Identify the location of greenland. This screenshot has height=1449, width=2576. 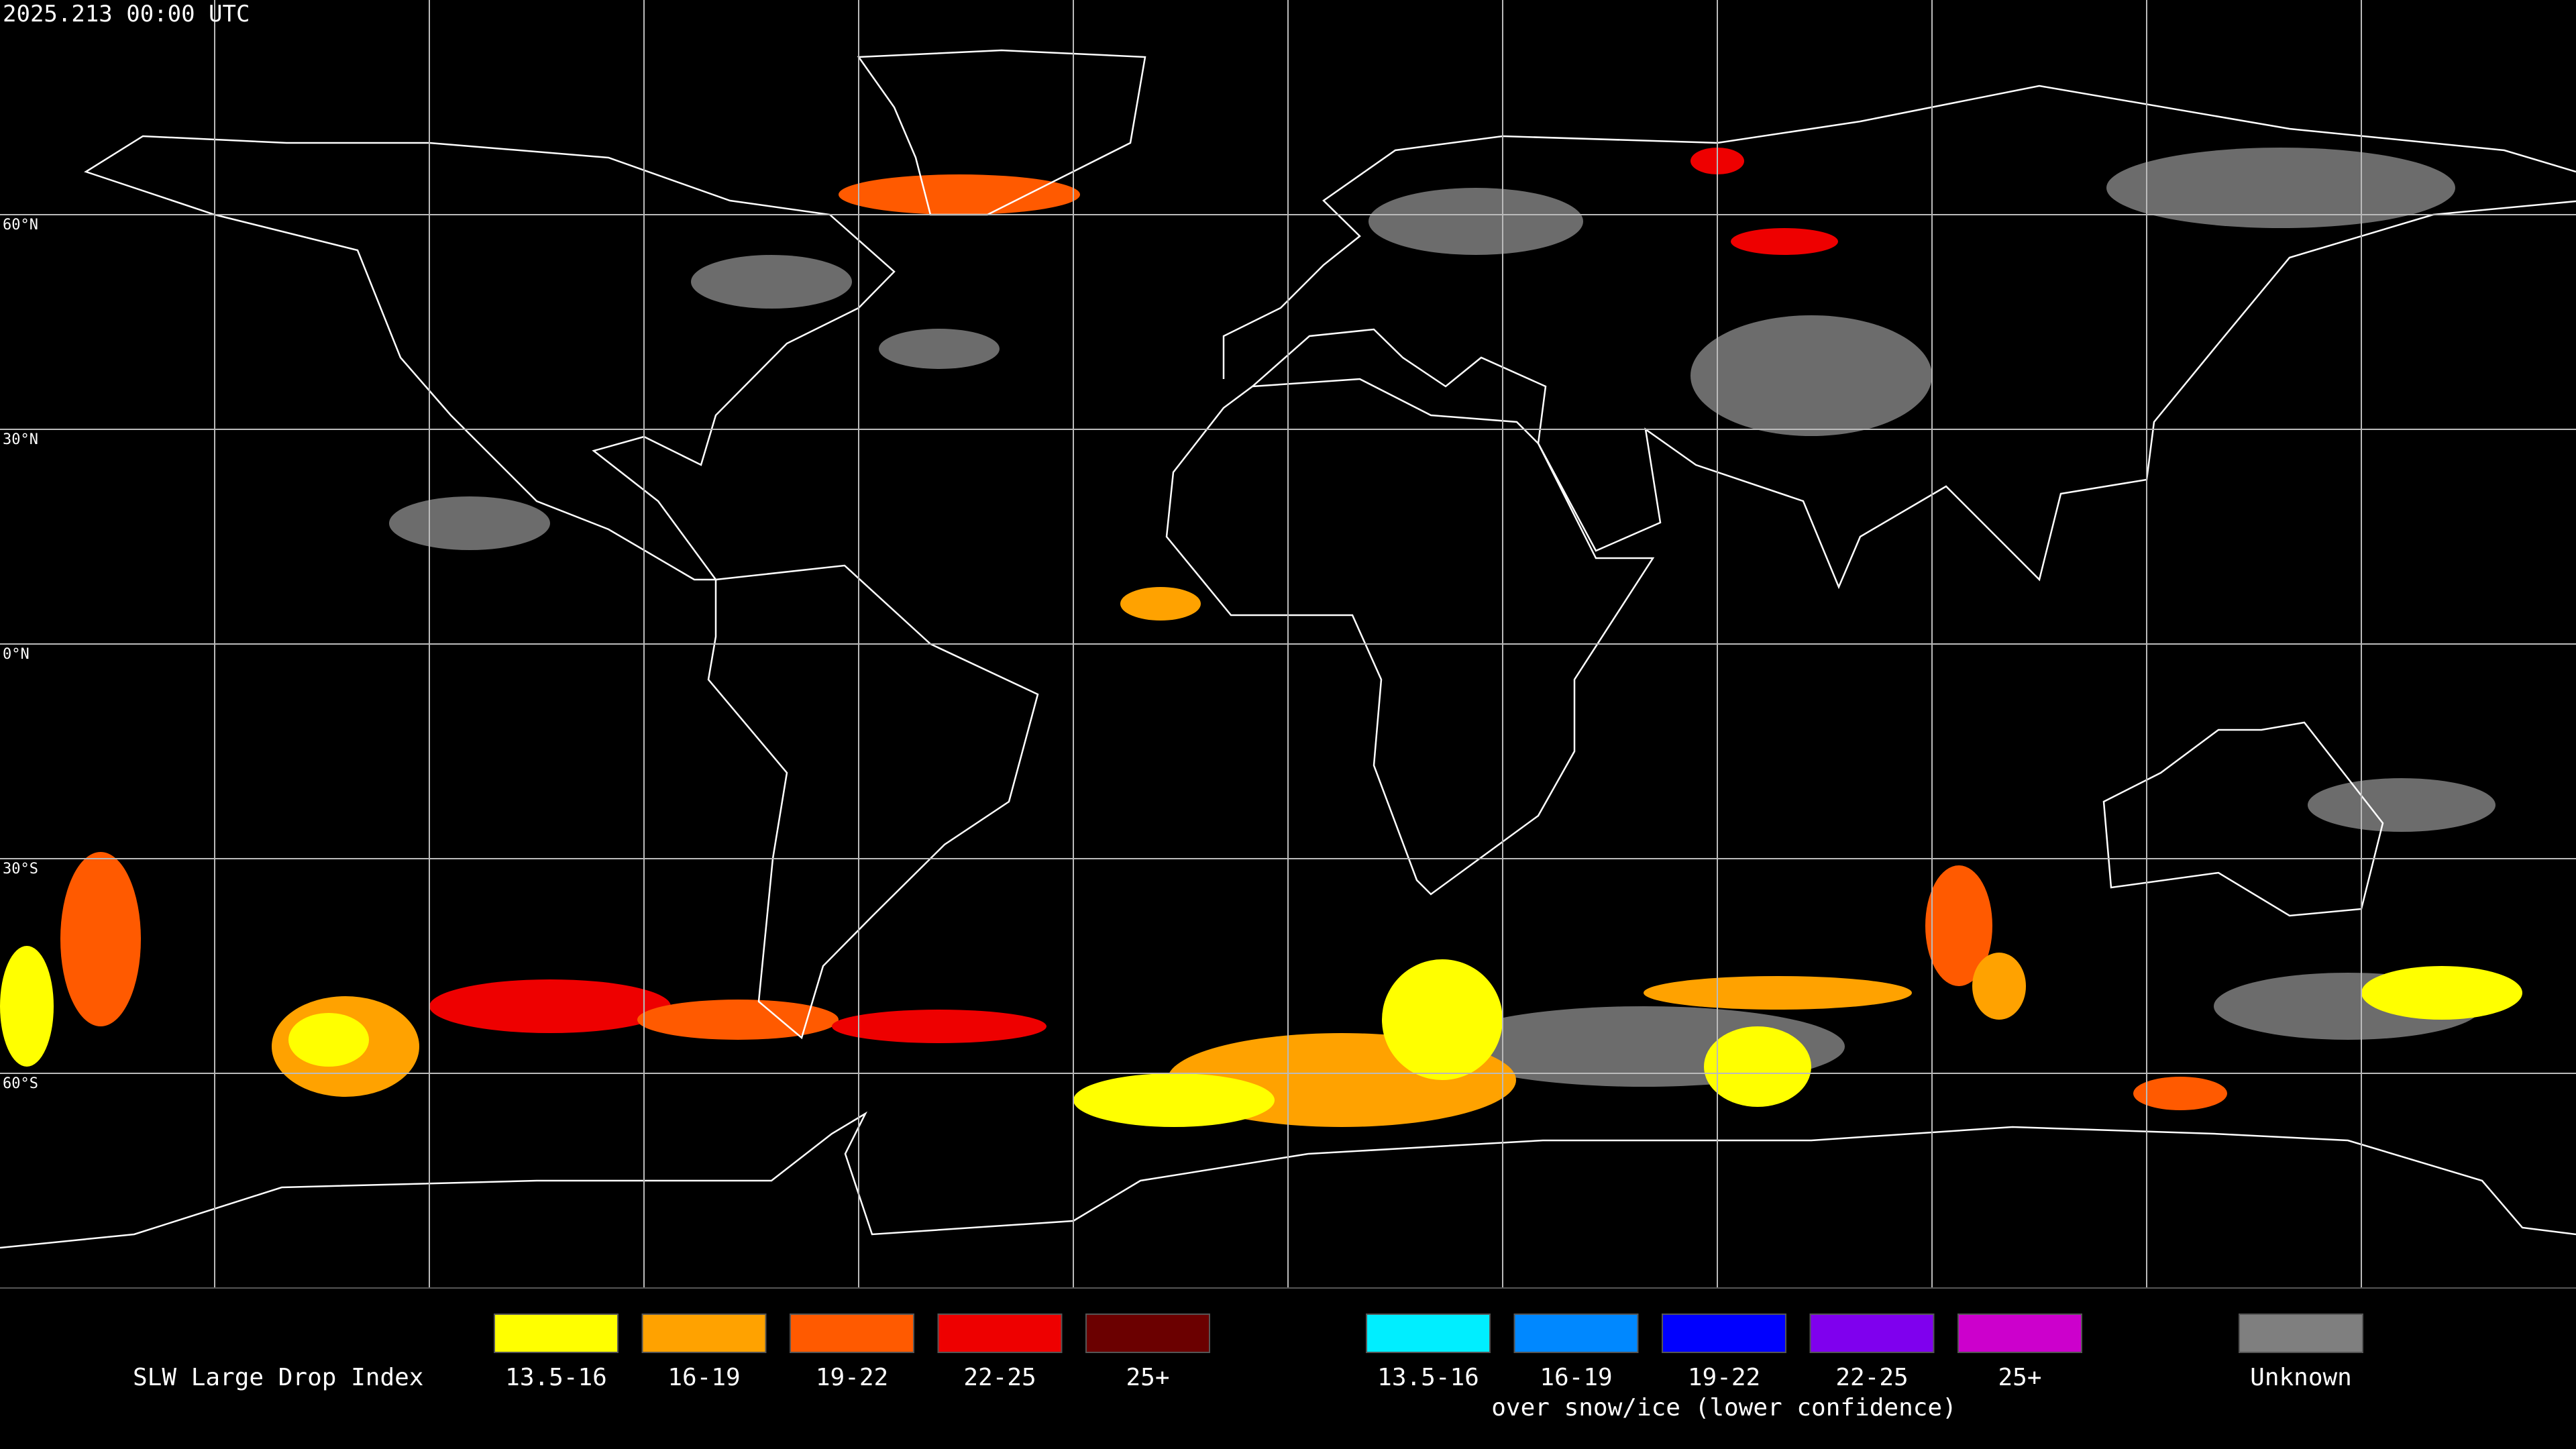
(1001, 132).